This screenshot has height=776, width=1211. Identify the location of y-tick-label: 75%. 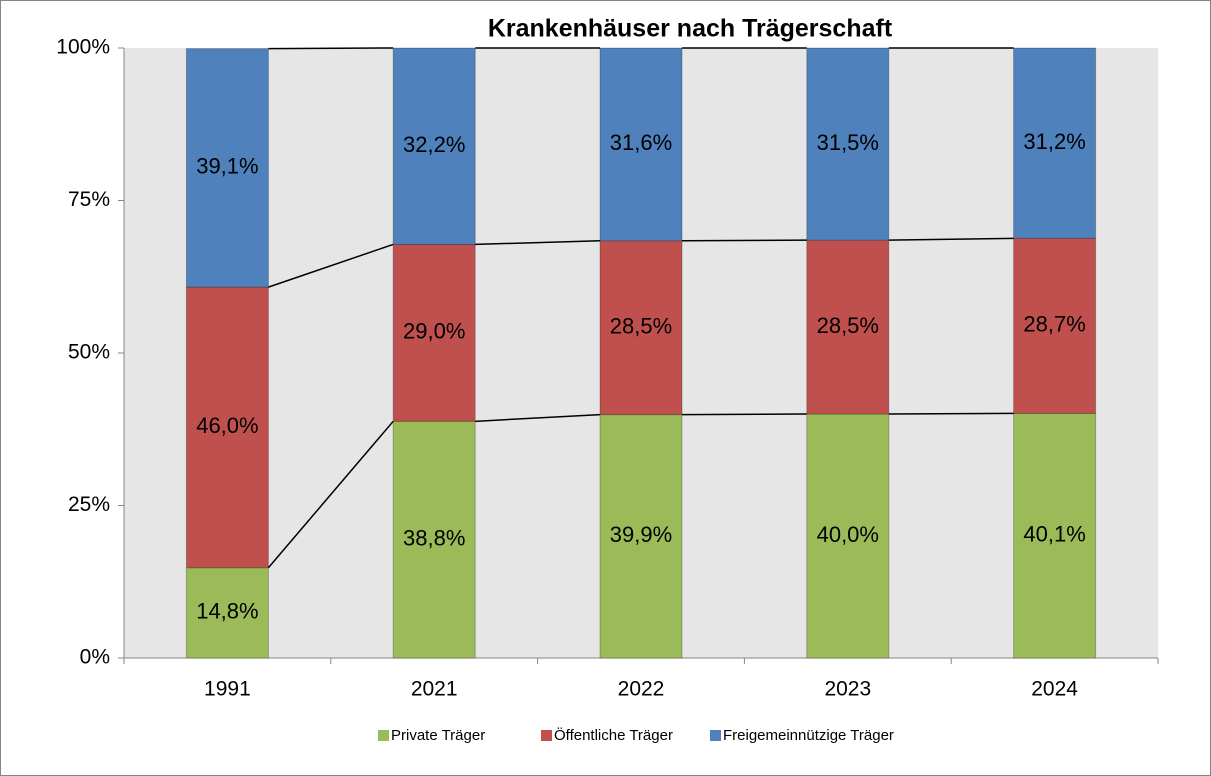
(89, 199).